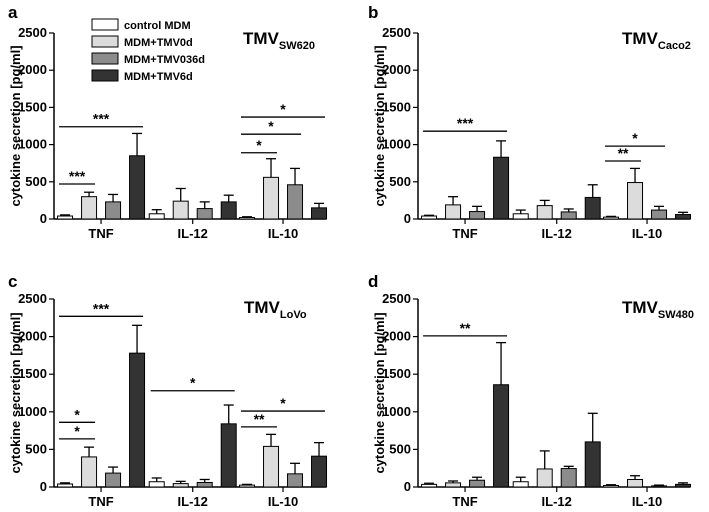 This screenshot has width=709, height=512. What do you see at coordinates (674, 46) in the screenshot?
I see `title-subscript: Caco2` at bounding box center [674, 46].